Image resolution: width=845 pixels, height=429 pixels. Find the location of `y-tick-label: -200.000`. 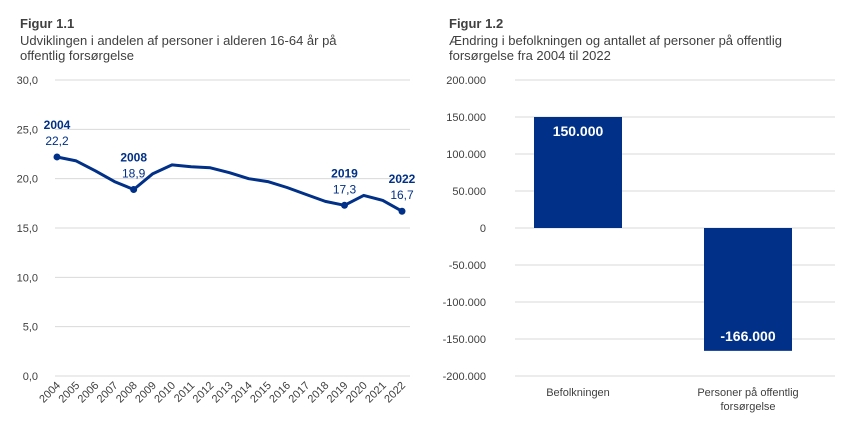

y-tick-label: -200.000 is located at coordinates (464, 377).